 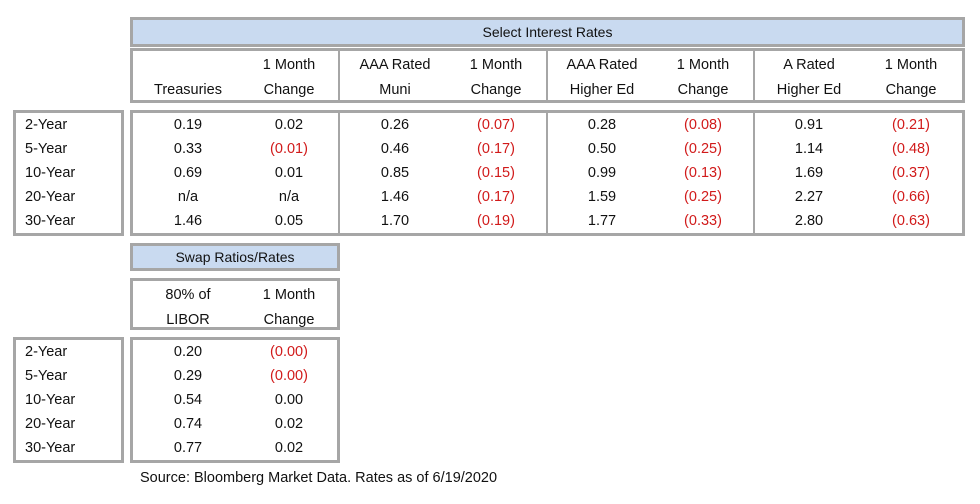 What do you see at coordinates (50, 448) in the screenshot?
I see `swaps-row-label: 30-Year` at bounding box center [50, 448].